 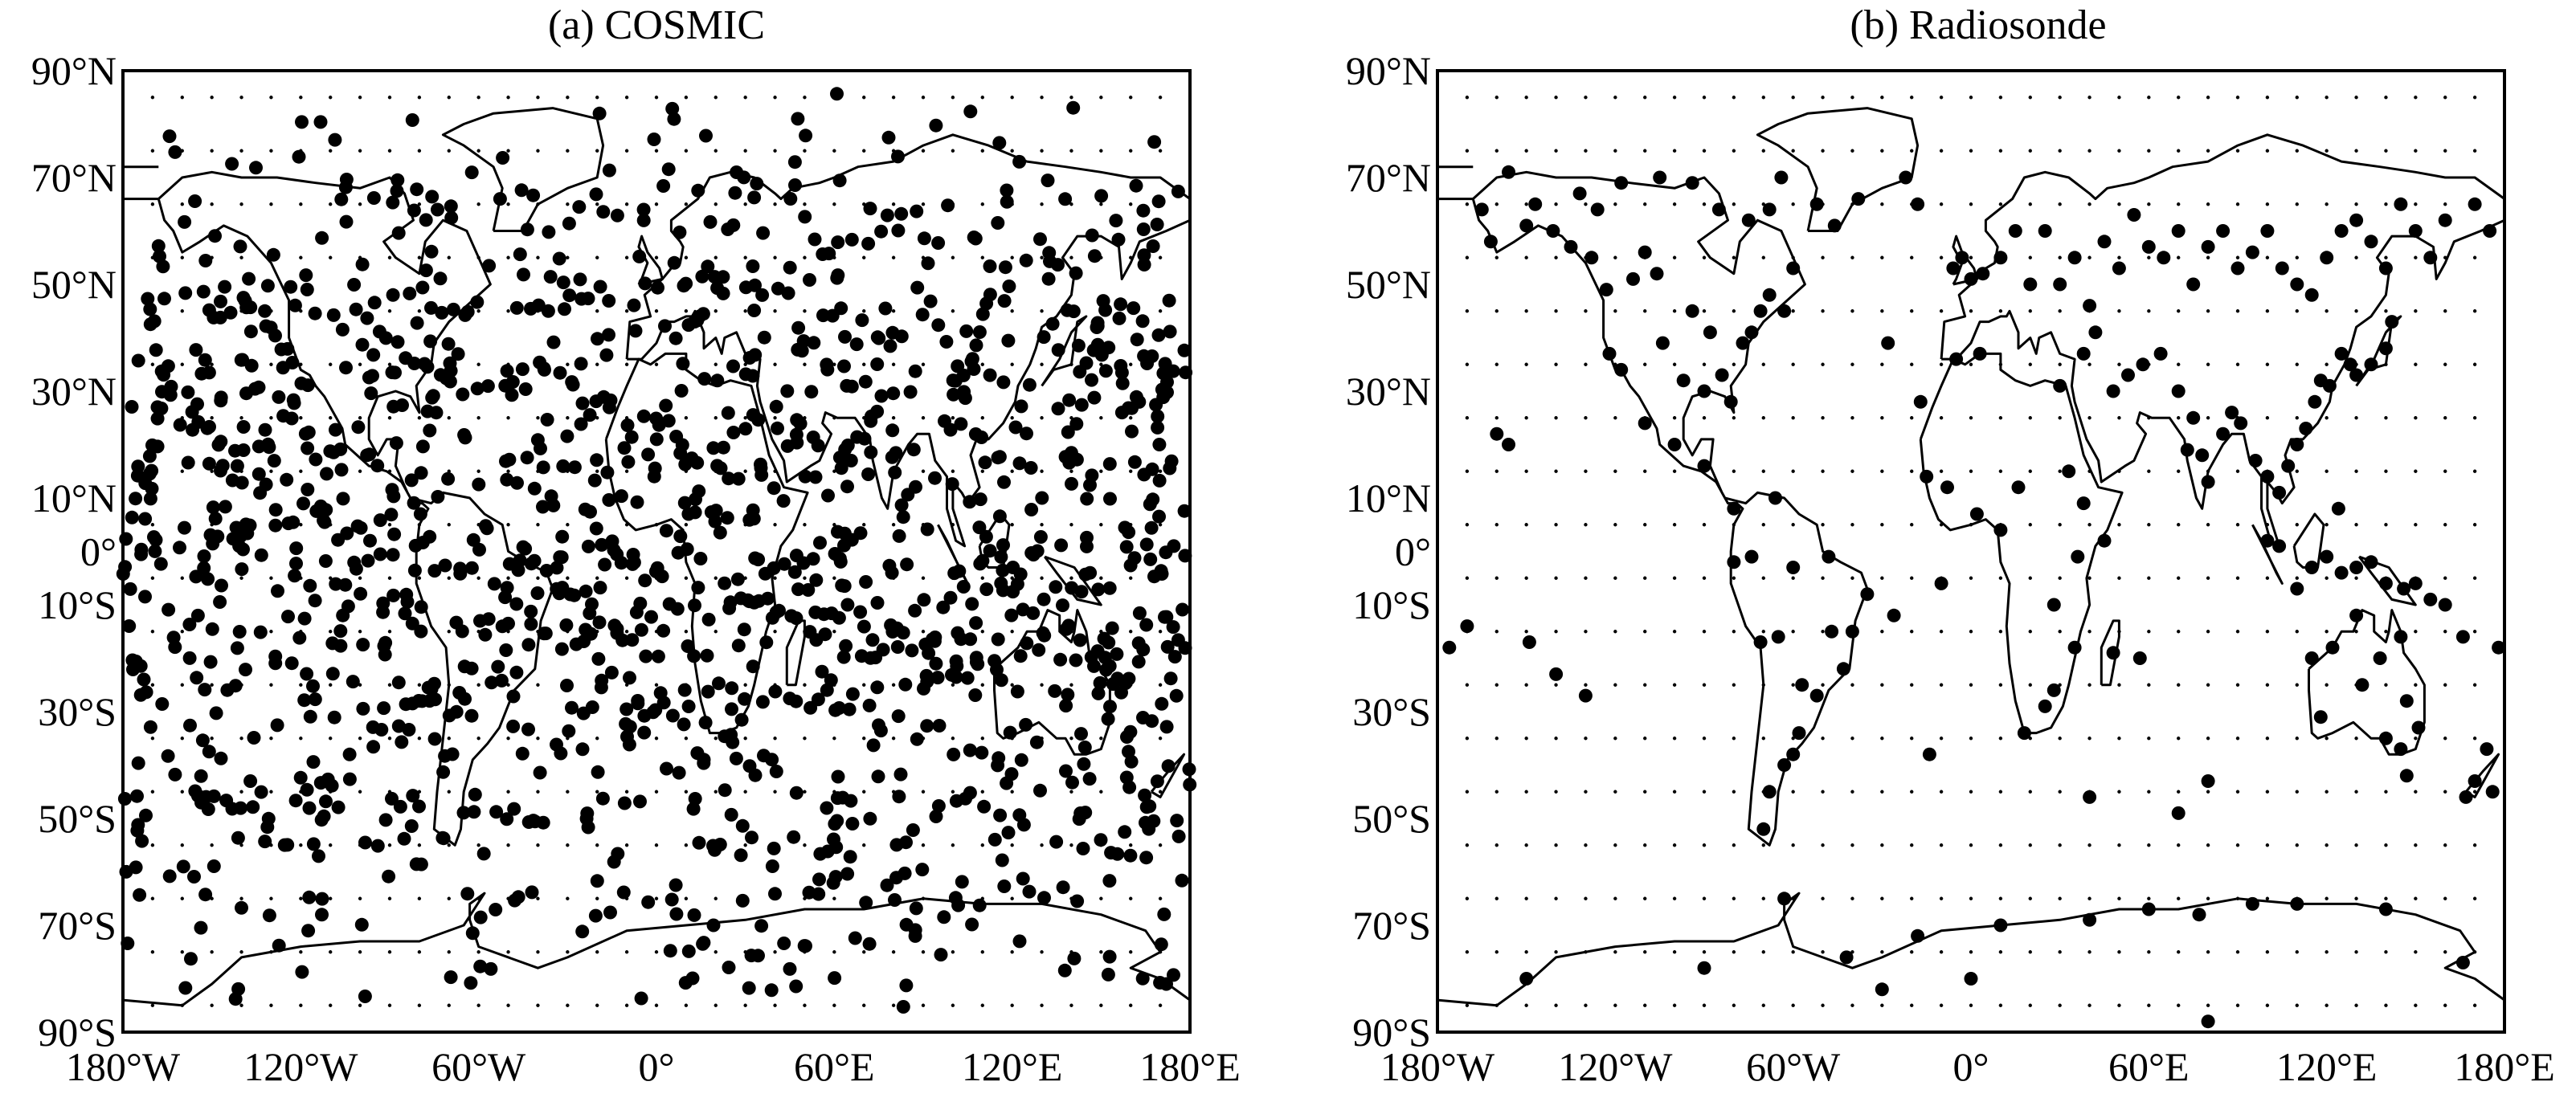 What do you see at coordinates (77, 925) in the screenshot?
I see `y-tick-label: 70°S` at bounding box center [77, 925].